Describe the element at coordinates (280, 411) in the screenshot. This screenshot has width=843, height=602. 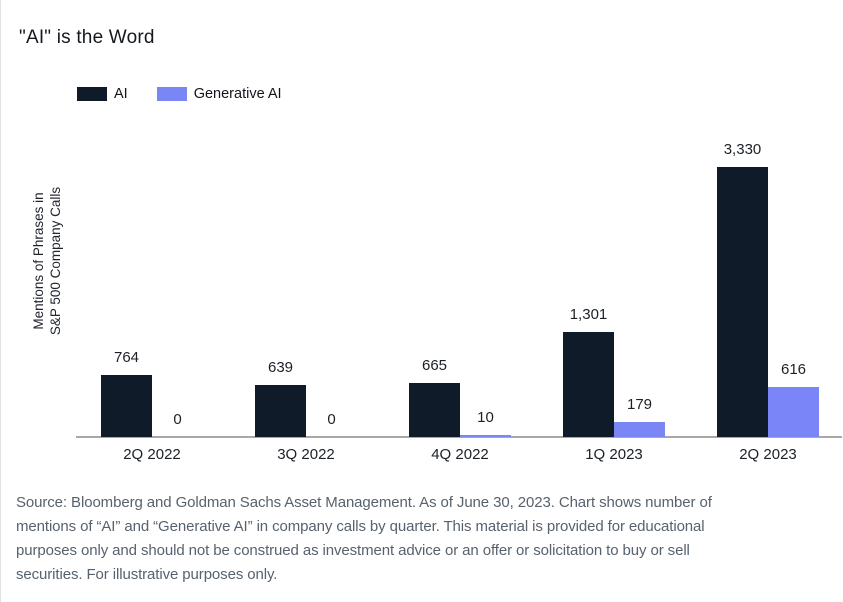
I see `bar-ai-3q-2022` at that location.